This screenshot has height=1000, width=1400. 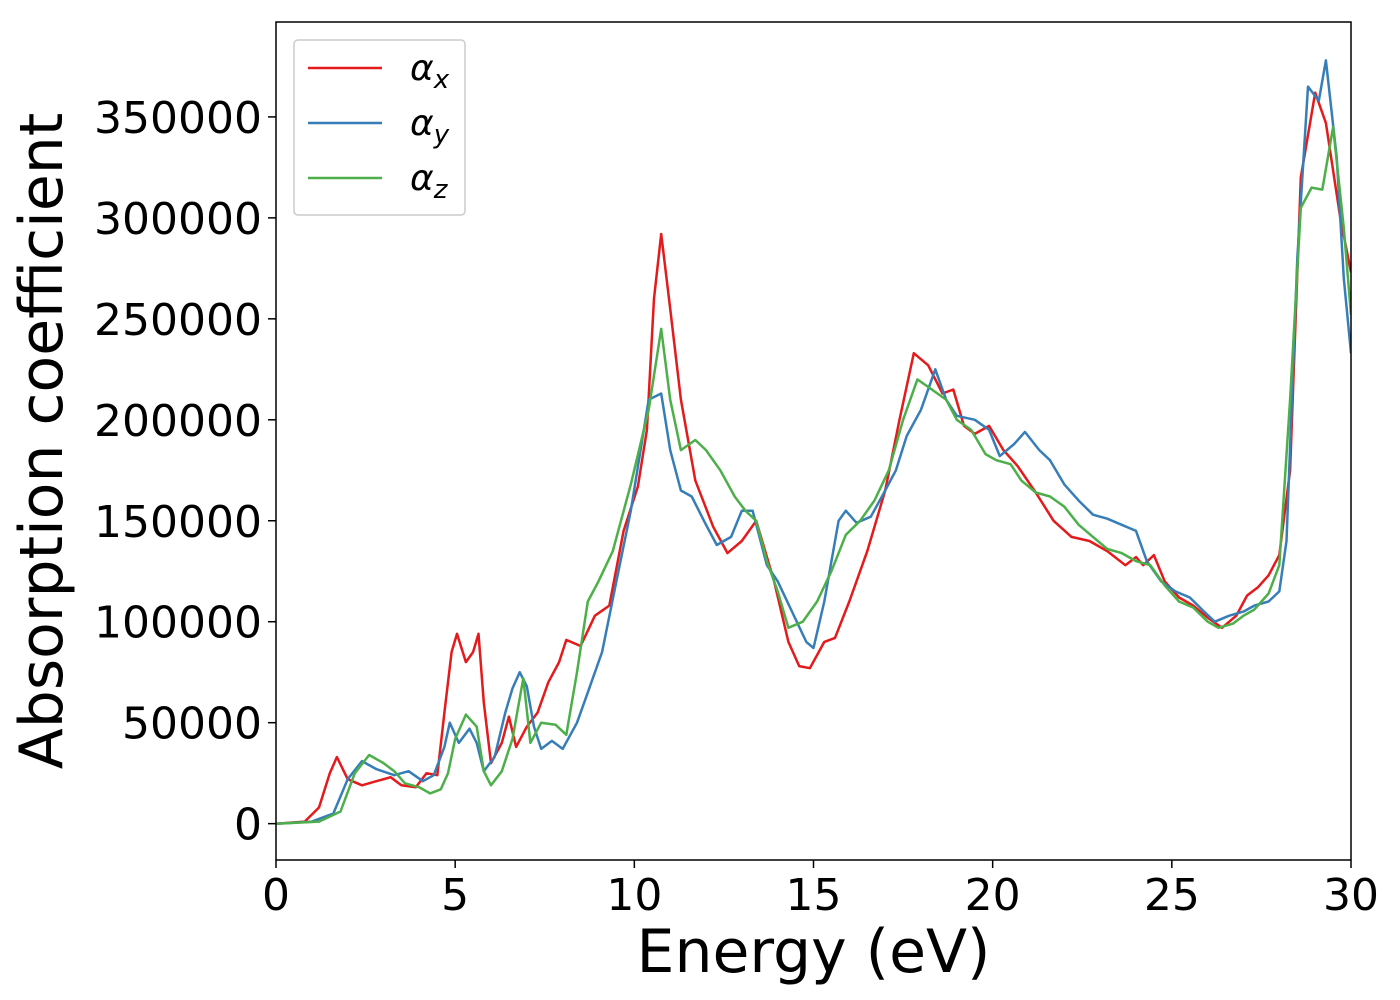 What do you see at coordinates (178, 219) in the screenshot?
I see `y-tick-label: 300000` at bounding box center [178, 219].